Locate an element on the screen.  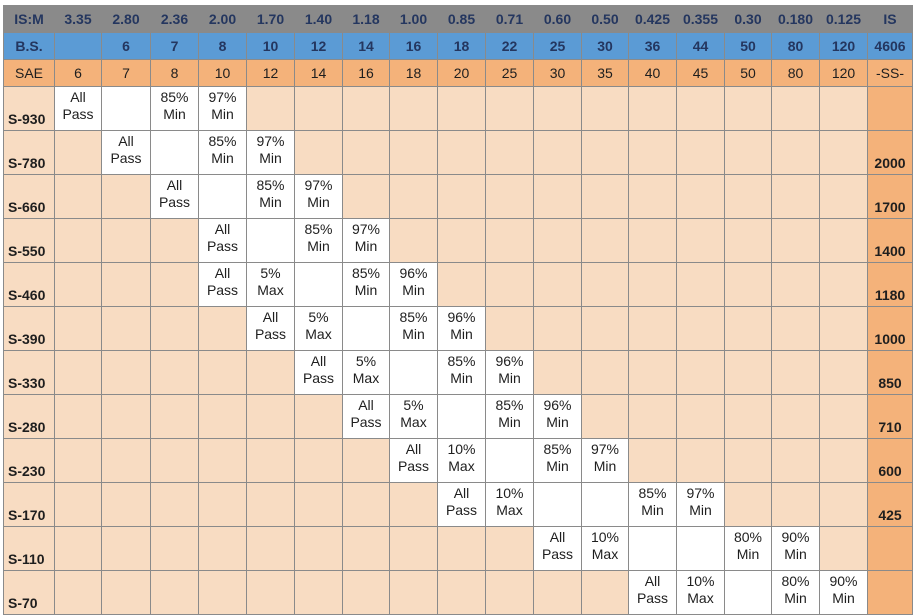
header-row-is-mesh-cell: 0.85 is located at coordinates (461, 19).